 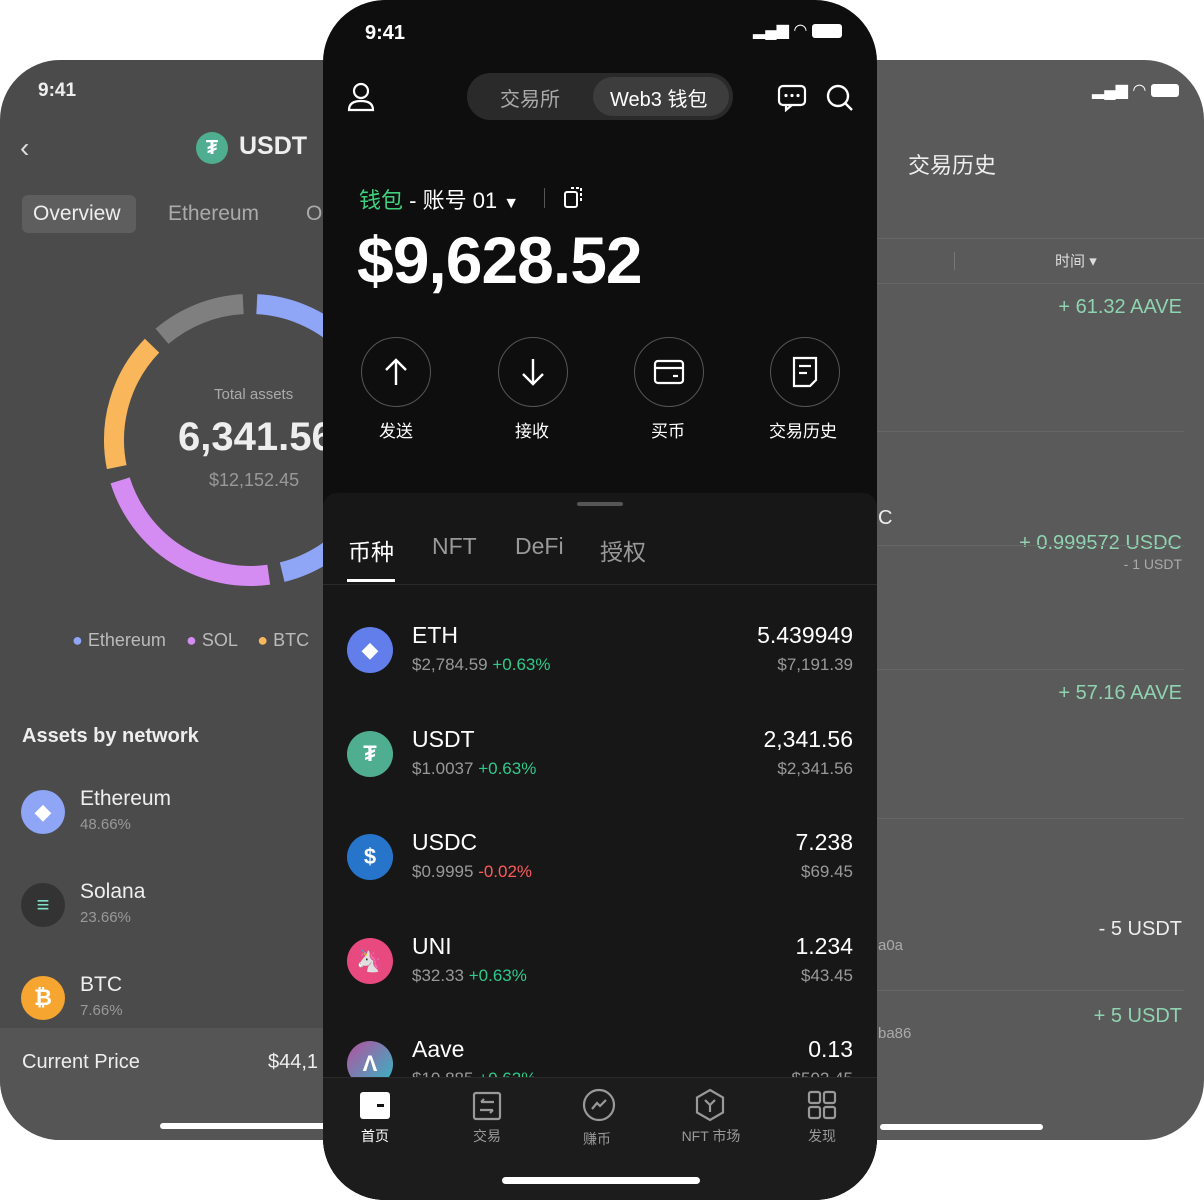 I want to click on transaction-amount: - 5 USDT, so click(x=1140, y=929).